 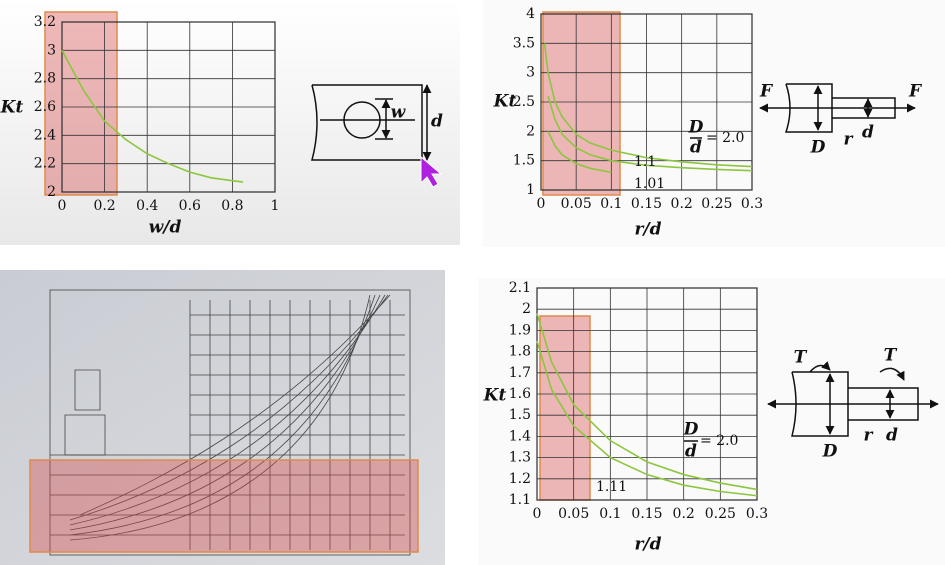 What do you see at coordinates (645, 162) in the screenshot?
I see `series-label: 1.1` at bounding box center [645, 162].